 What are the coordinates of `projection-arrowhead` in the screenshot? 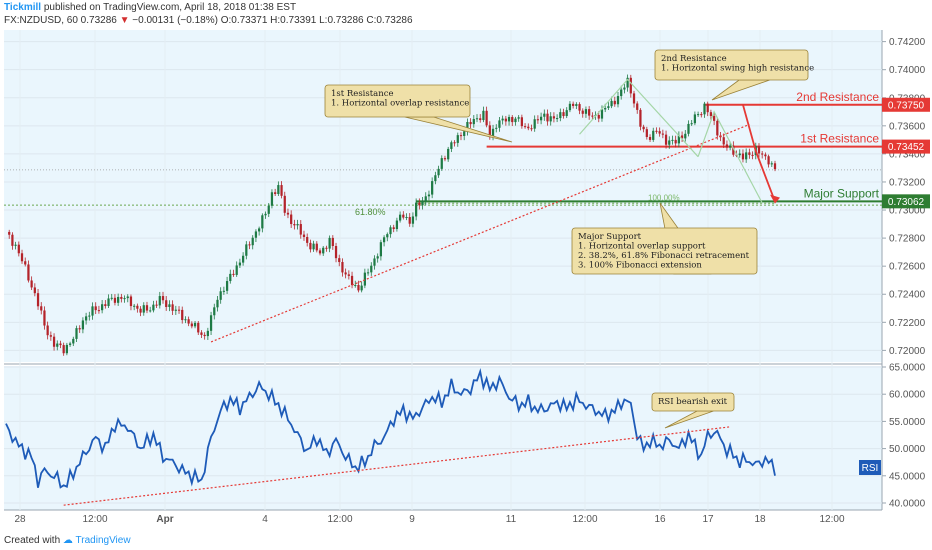 It's located at (775, 199).